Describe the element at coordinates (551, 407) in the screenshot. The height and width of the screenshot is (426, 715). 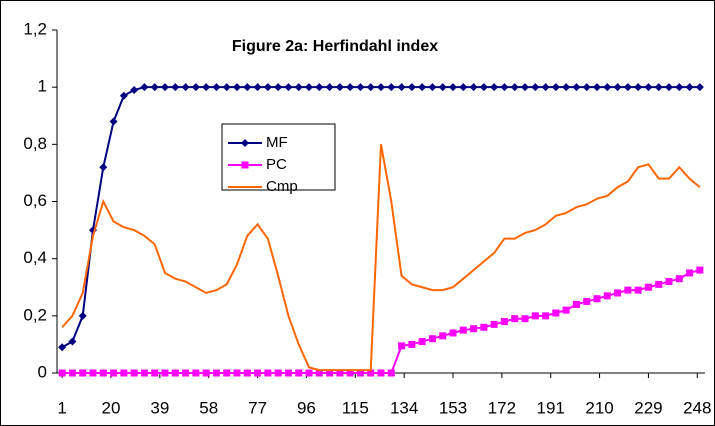
I see `x-tick-label: 191` at that location.